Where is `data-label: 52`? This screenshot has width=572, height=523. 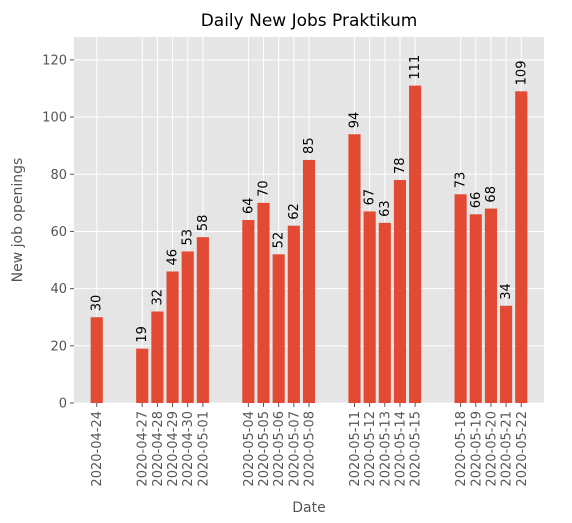
data-label: 52 is located at coordinates (279, 240).